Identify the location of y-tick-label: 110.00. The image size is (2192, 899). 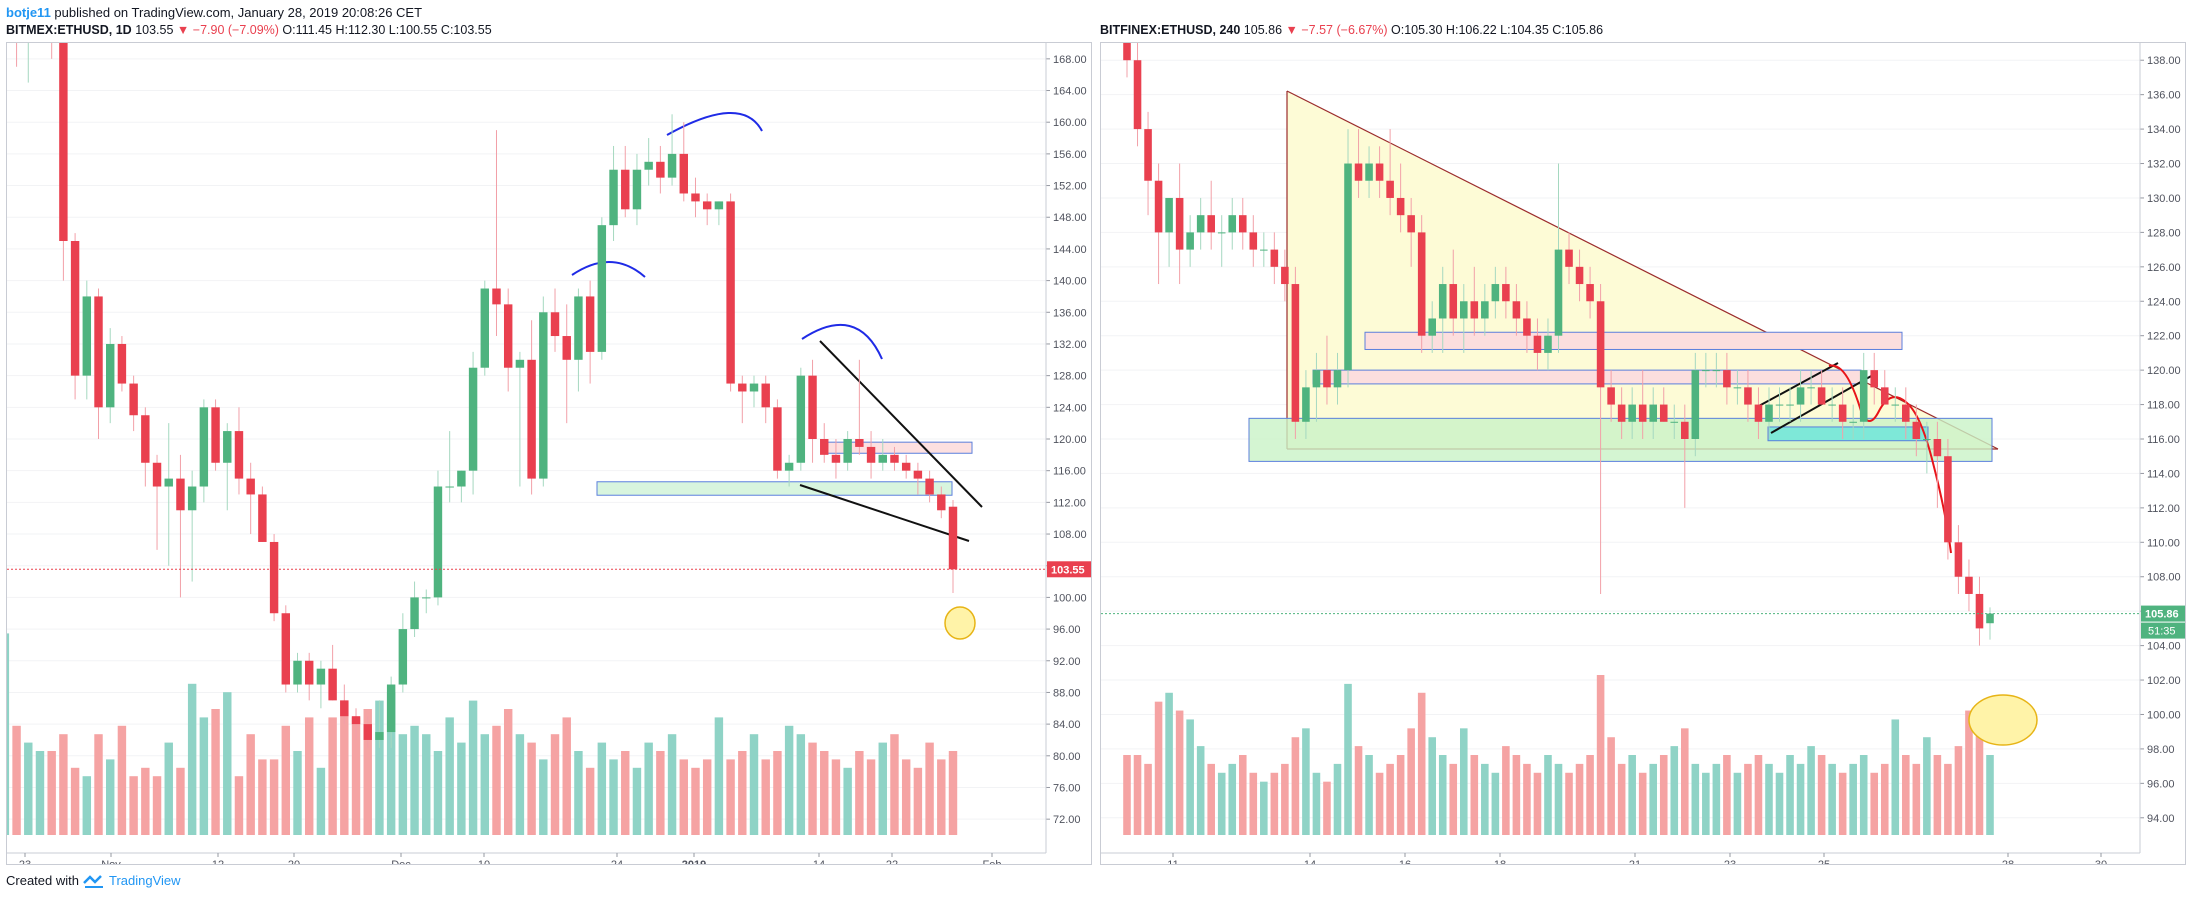
(2163, 543).